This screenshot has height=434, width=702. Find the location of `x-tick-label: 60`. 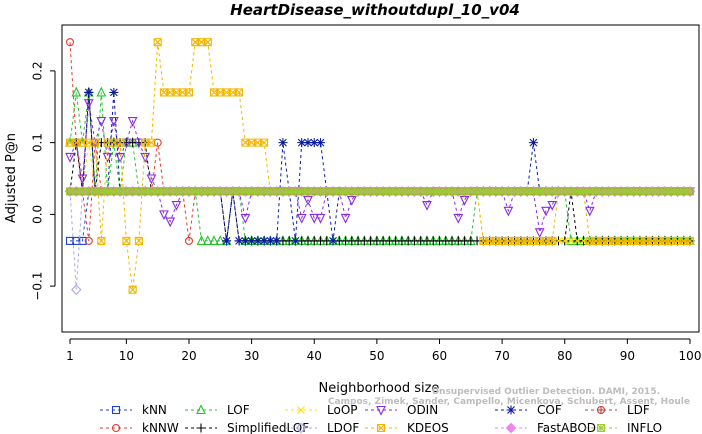

x-tick-label: 60 is located at coordinates (439, 356).